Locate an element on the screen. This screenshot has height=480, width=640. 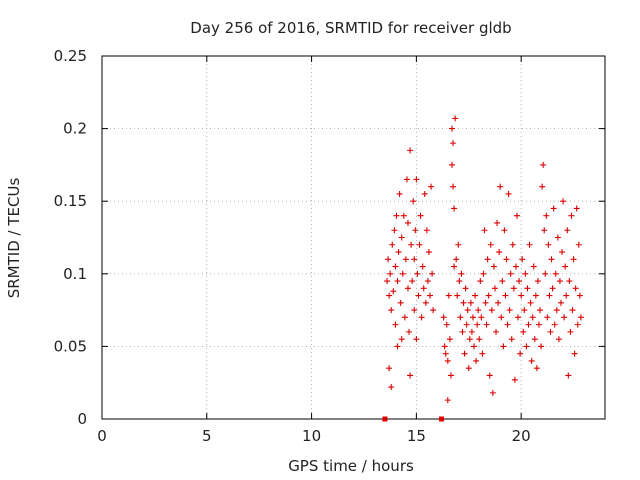
y-tick-label: 0.2 is located at coordinates (75, 129).